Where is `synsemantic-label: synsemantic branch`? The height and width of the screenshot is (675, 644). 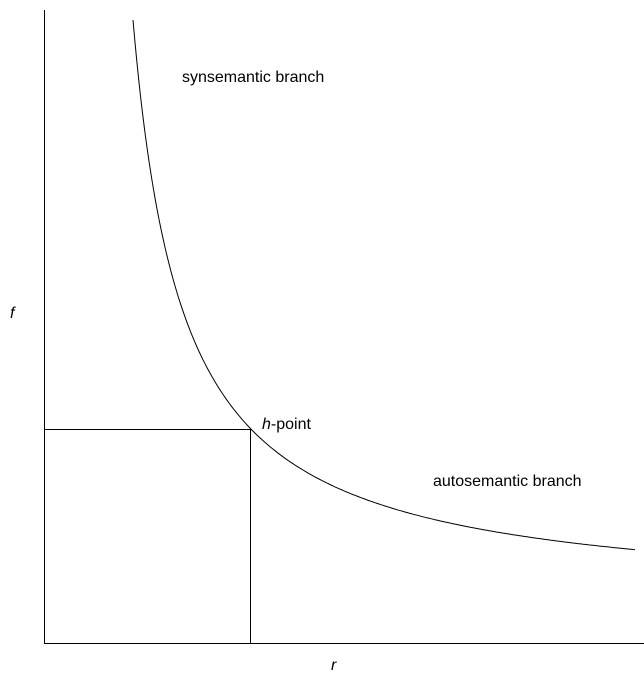 synsemantic-label: synsemantic branch is located at coordinates (253, 77).